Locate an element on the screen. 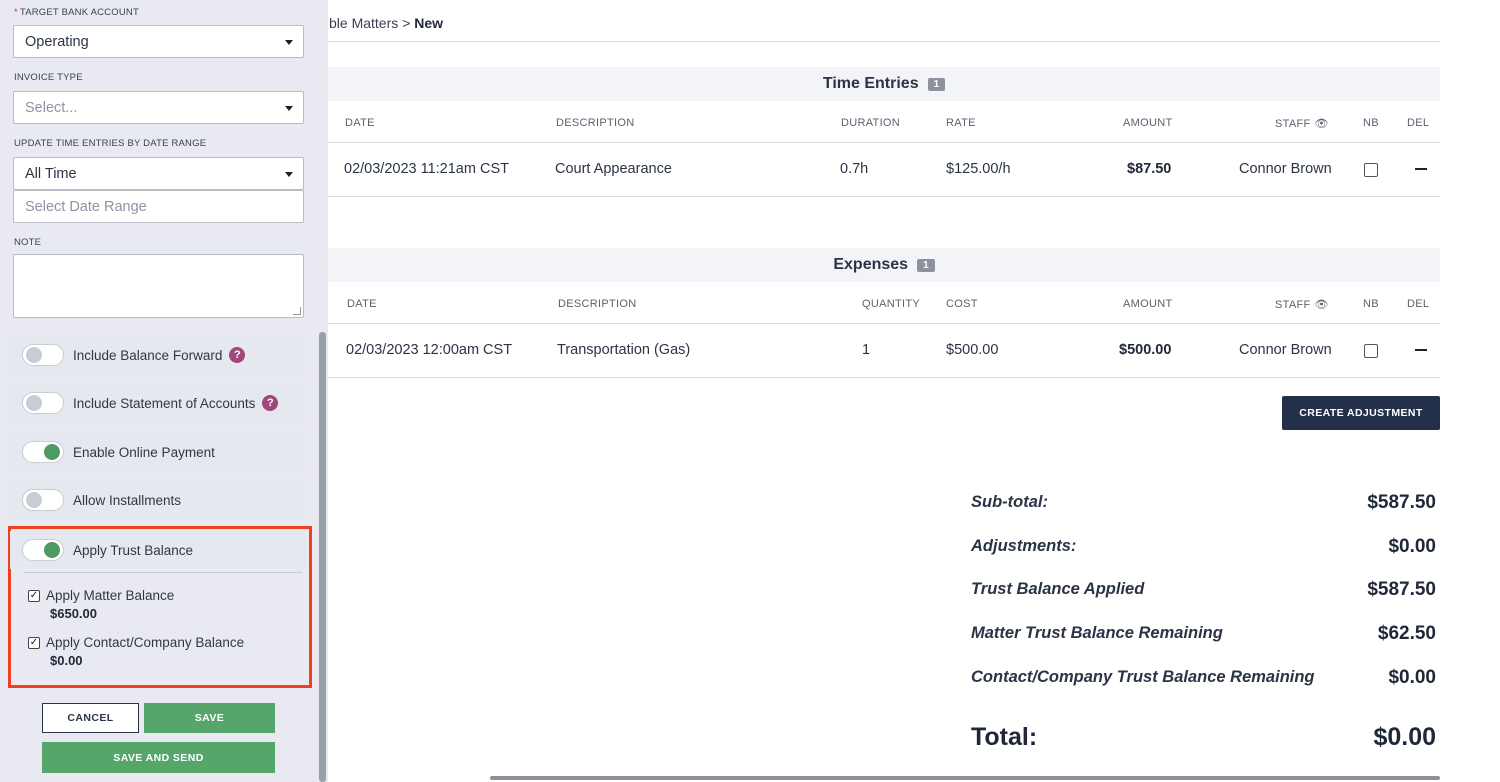 The image size is (1500, 782). apply-contact-balance-checkbox: ✓ is located at coordinates (34, 642).